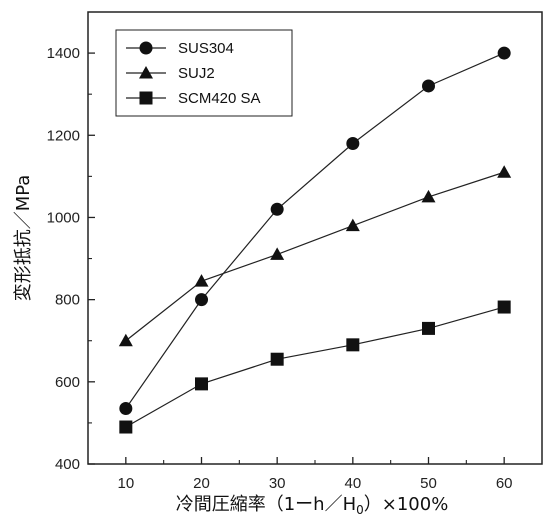 The image size is (546, 521). What do you see at coordinates (360, 510) in the screenshot?
I see `x-axis-title-subscript: 0` at bounding box center [360, 510].